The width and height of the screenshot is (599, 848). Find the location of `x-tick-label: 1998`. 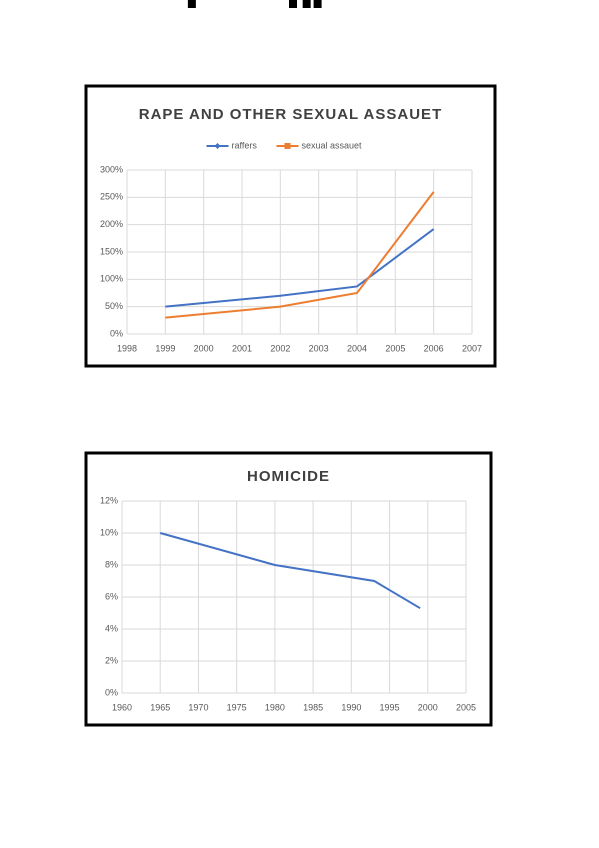

x-tick-label: 1998 is located at coordinates (127, 348).